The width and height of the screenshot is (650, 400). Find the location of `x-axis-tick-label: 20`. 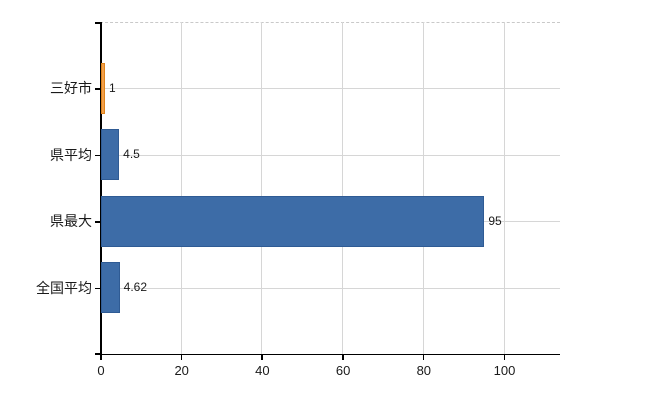

x-axis-tick-label: 20 is located at coordinates (181, 370).